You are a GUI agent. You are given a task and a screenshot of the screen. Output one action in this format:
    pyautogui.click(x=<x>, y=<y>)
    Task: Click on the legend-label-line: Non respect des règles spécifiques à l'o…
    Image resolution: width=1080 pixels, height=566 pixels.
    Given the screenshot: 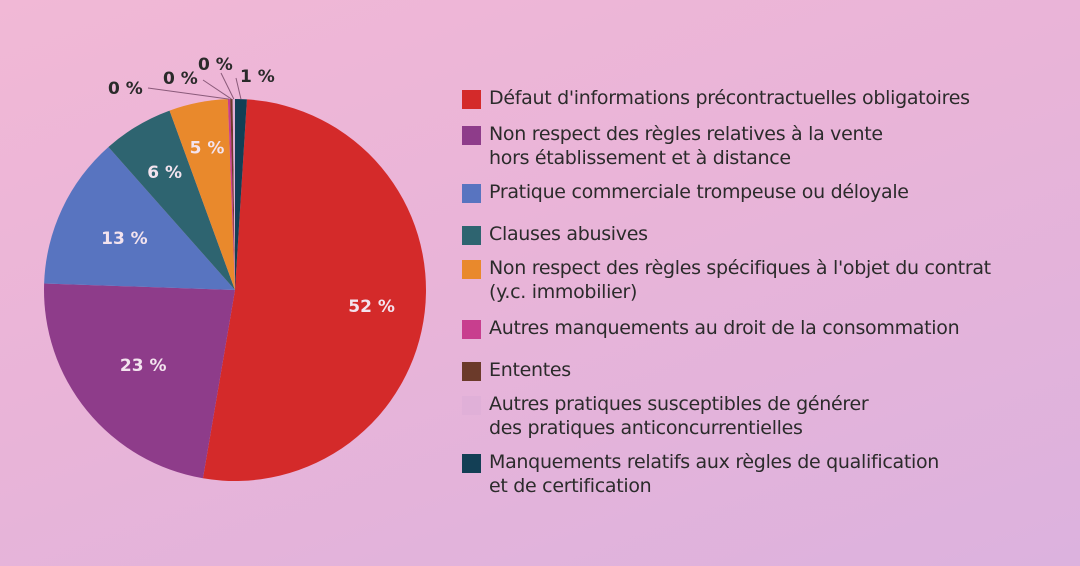 What is the action you would take?
    pyautogui.click(x=740, y=268)
    